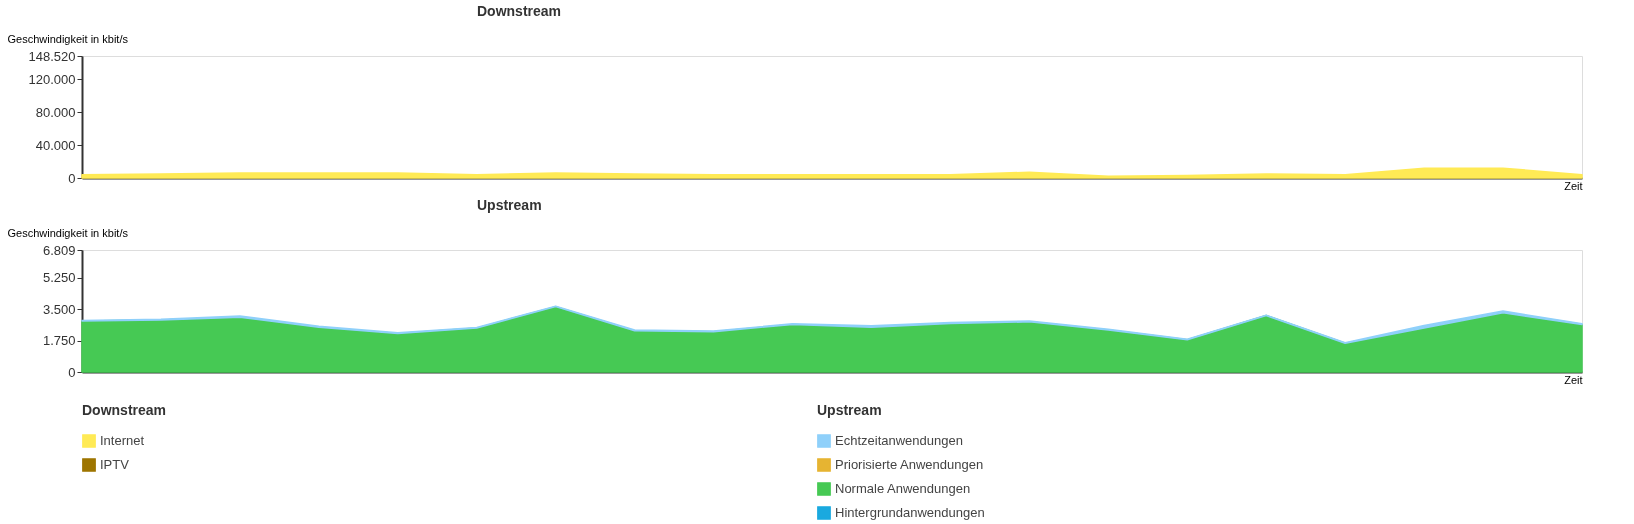 The width and height of the screenshot is (1634, 524). What do you see at coordinates (59, 278) in the screenshot?
I see `y-tick-label: 5.250` at bounding box center [59, 278].